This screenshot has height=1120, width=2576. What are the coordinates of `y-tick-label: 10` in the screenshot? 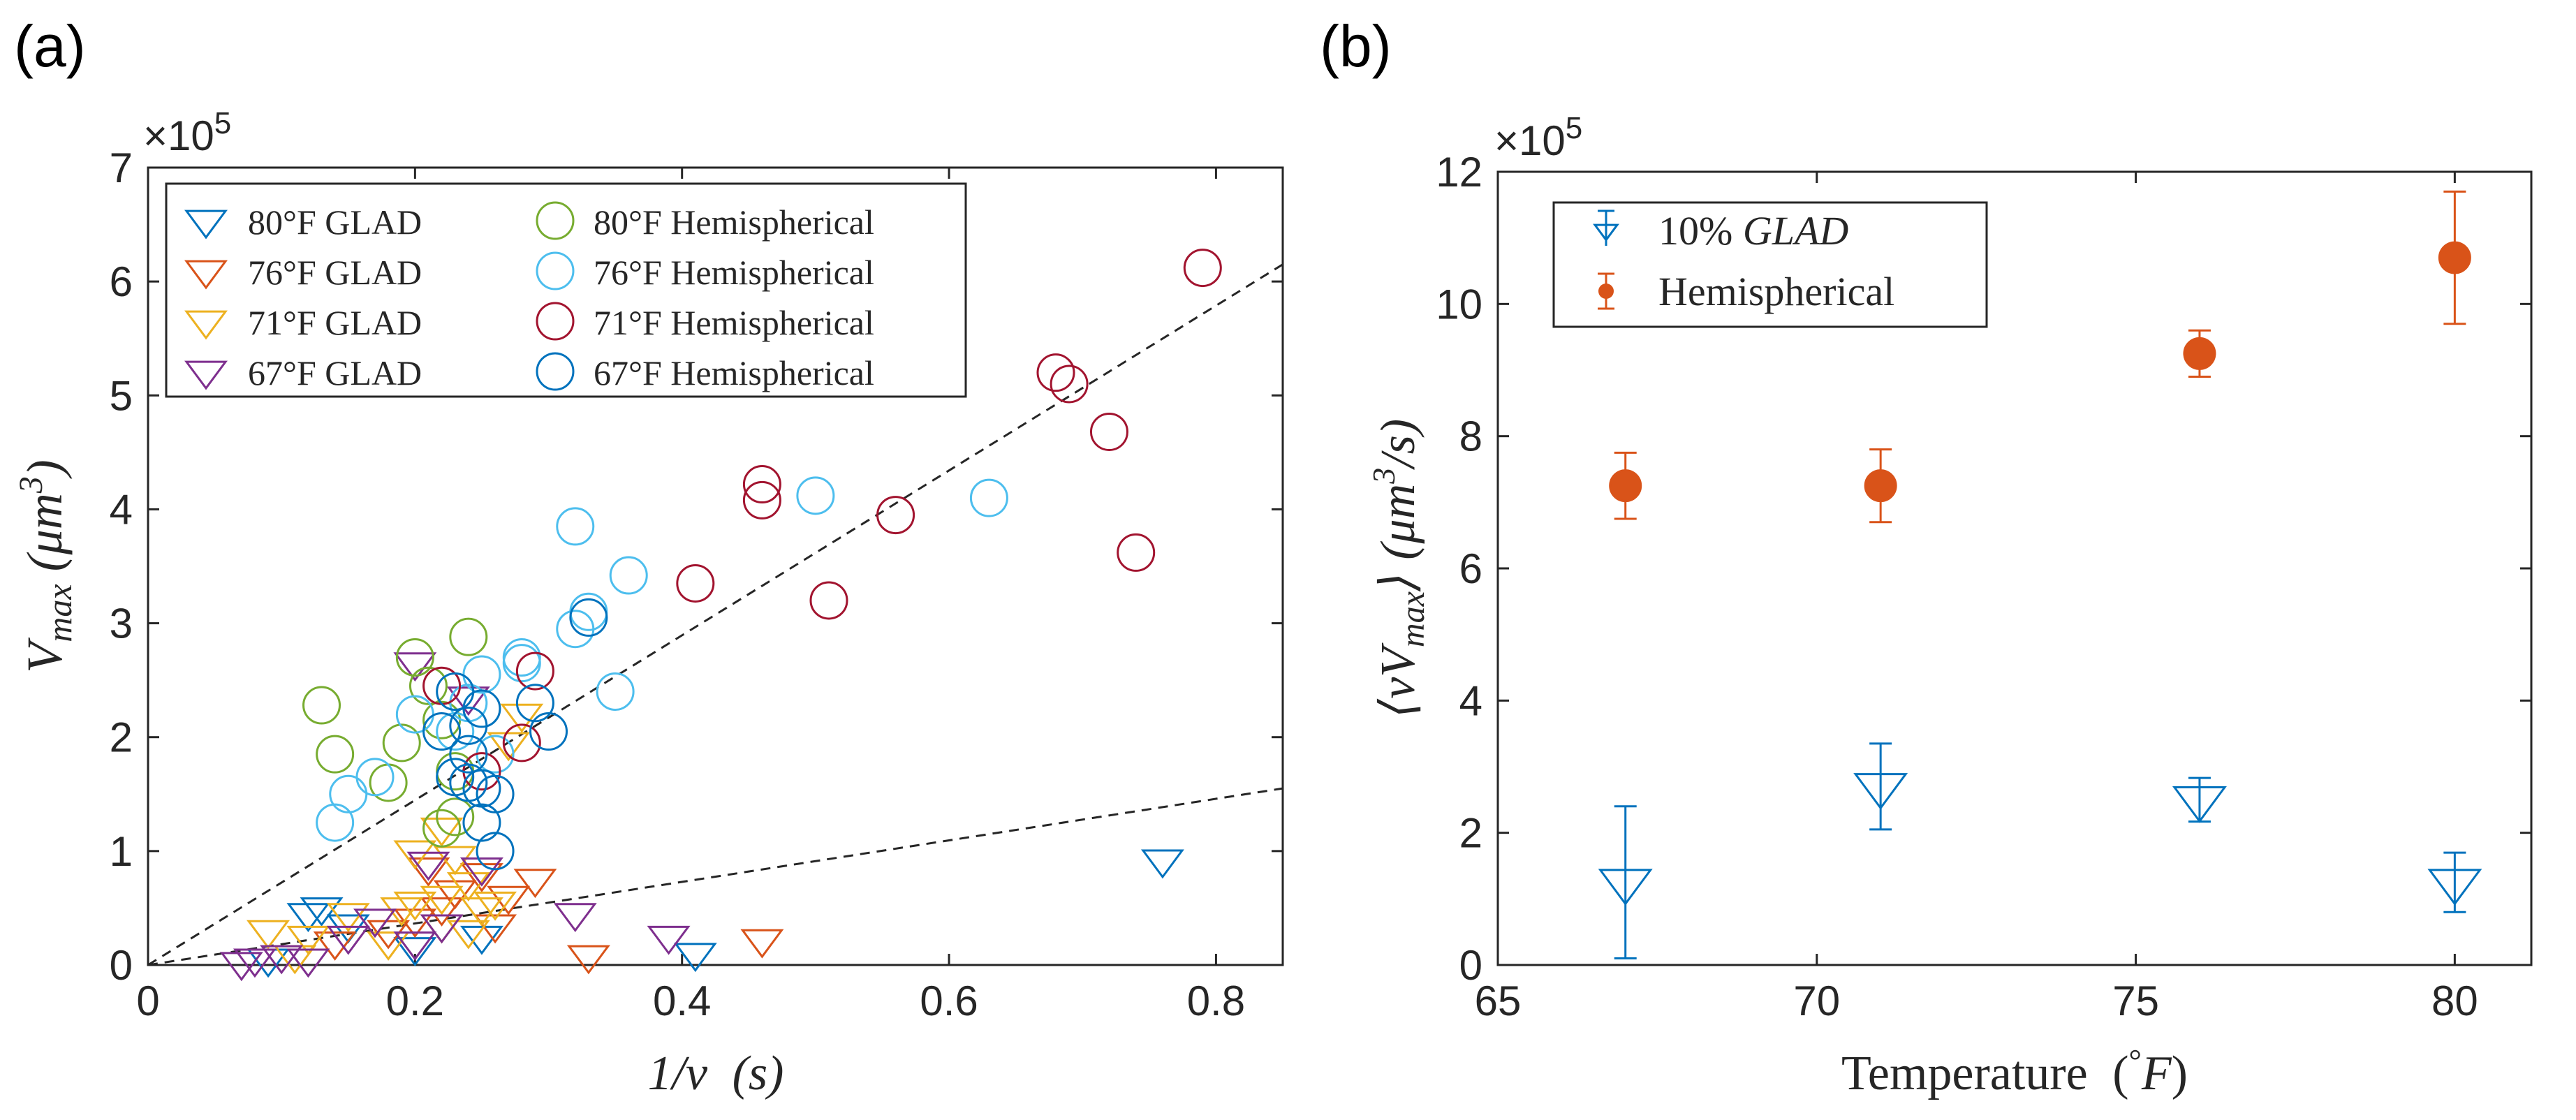 It's located at (1459, 304).